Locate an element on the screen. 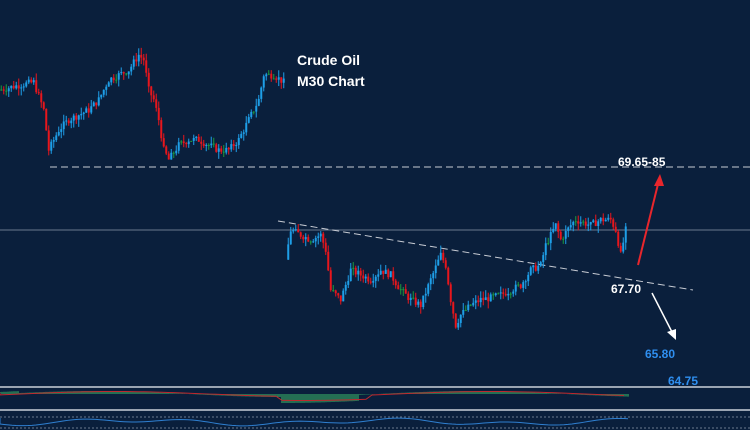 Image resolution: width=750 pixels, height=430 pixels. rsi-line is located at coordinates (314, 422).